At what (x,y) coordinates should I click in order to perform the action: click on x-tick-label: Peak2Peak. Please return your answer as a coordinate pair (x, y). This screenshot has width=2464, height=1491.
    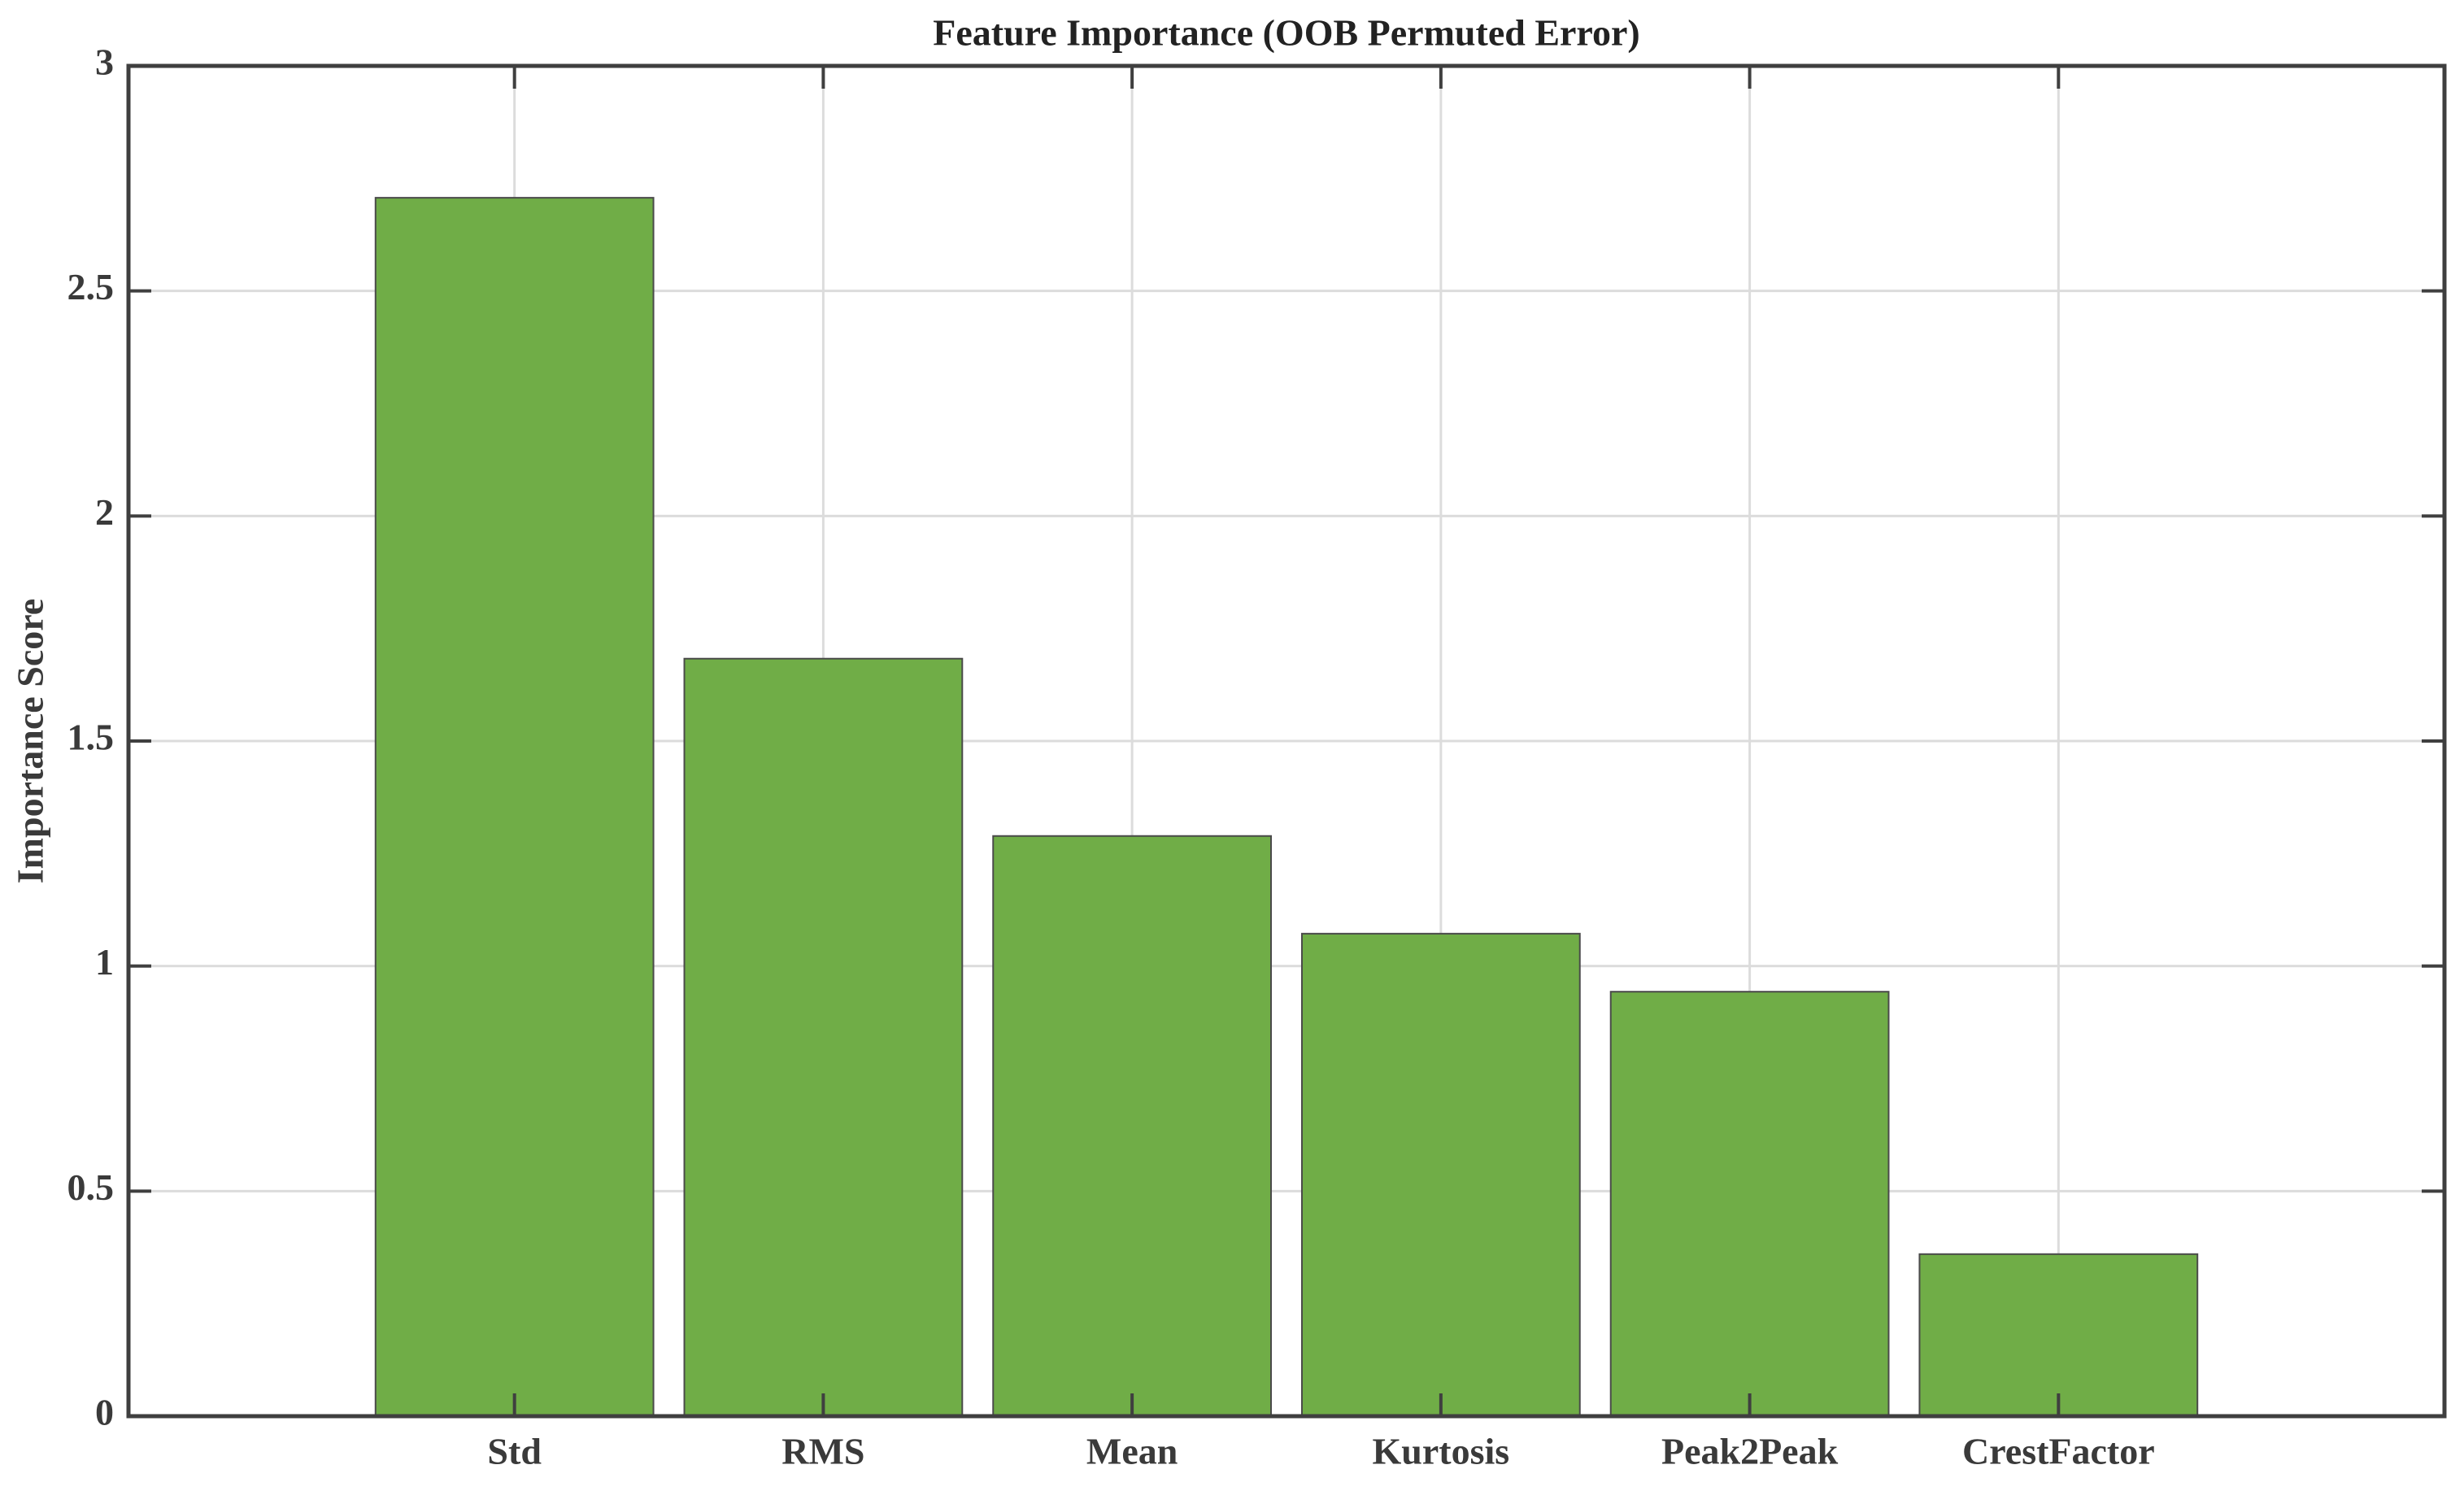
    Looking at the image, I should click on (1750, 1451).